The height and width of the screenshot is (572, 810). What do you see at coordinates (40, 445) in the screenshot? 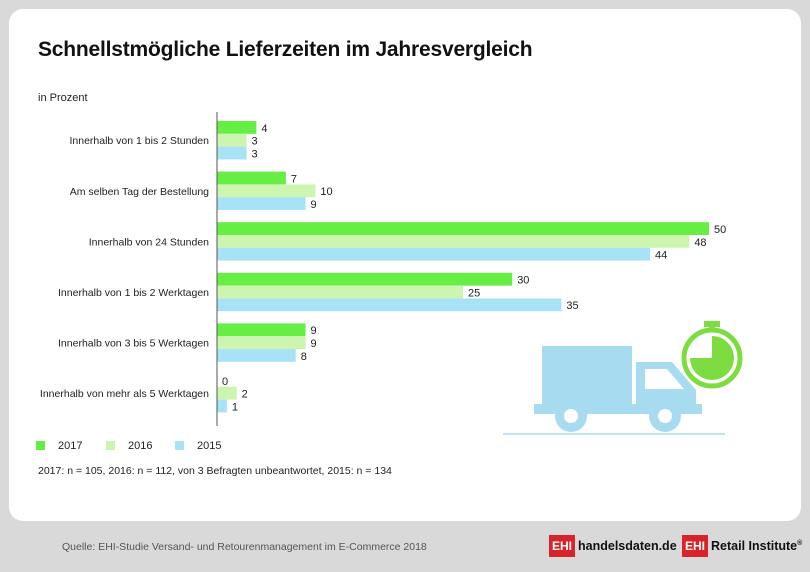
I see `legend-swatch-2017` at bounding box center [40, 445].